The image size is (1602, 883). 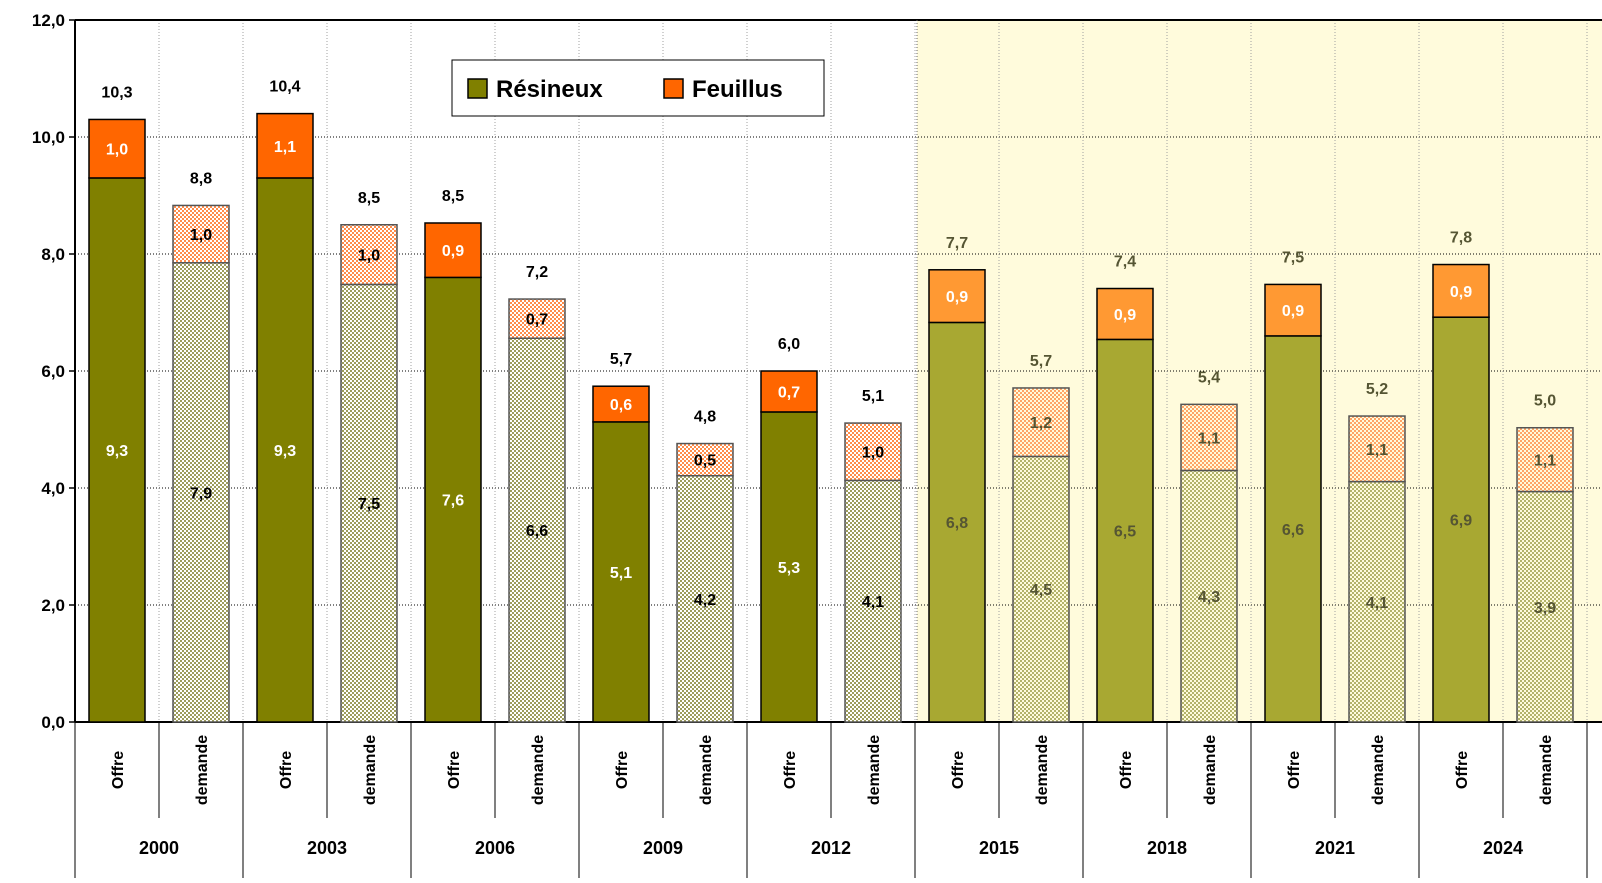 What do you see at coordinates (705, 417) in the screenshot?
I see `data-label-total: 4,8` at bounding box center [705, 417].